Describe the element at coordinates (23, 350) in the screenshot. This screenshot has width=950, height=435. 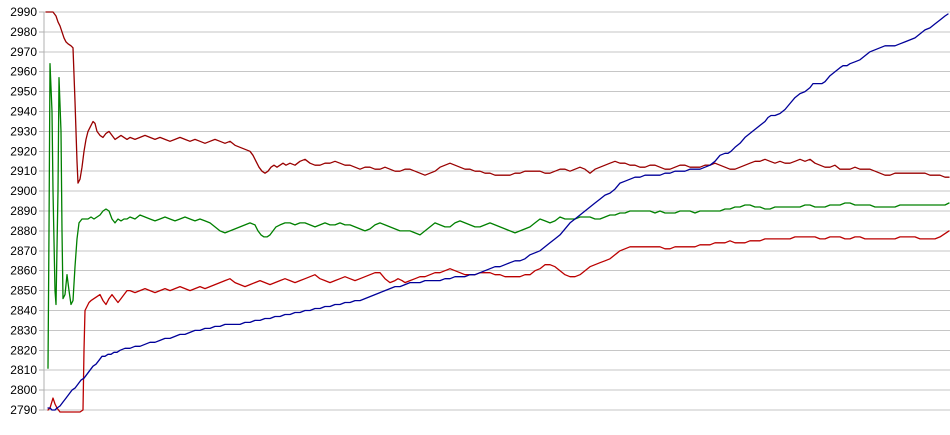
I see `y-axis-tick-label: 2820` at that location.